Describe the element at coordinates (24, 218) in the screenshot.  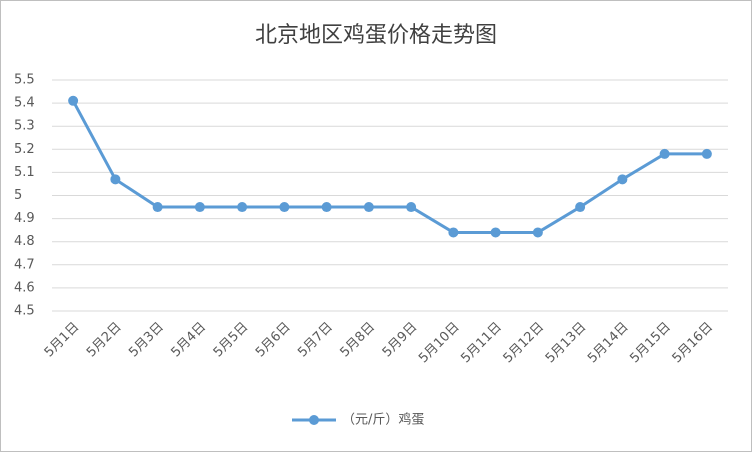
I see `y-tick-label: 4.9` at that location.